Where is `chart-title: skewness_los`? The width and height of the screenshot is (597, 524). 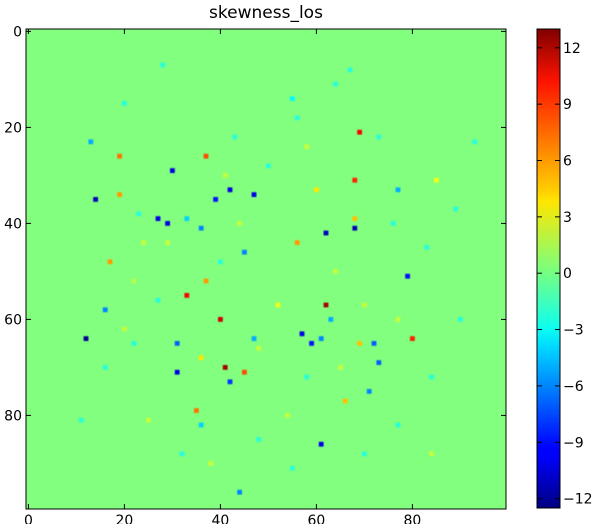 chart-title: skewness_los is located at coordinates (266, 13).